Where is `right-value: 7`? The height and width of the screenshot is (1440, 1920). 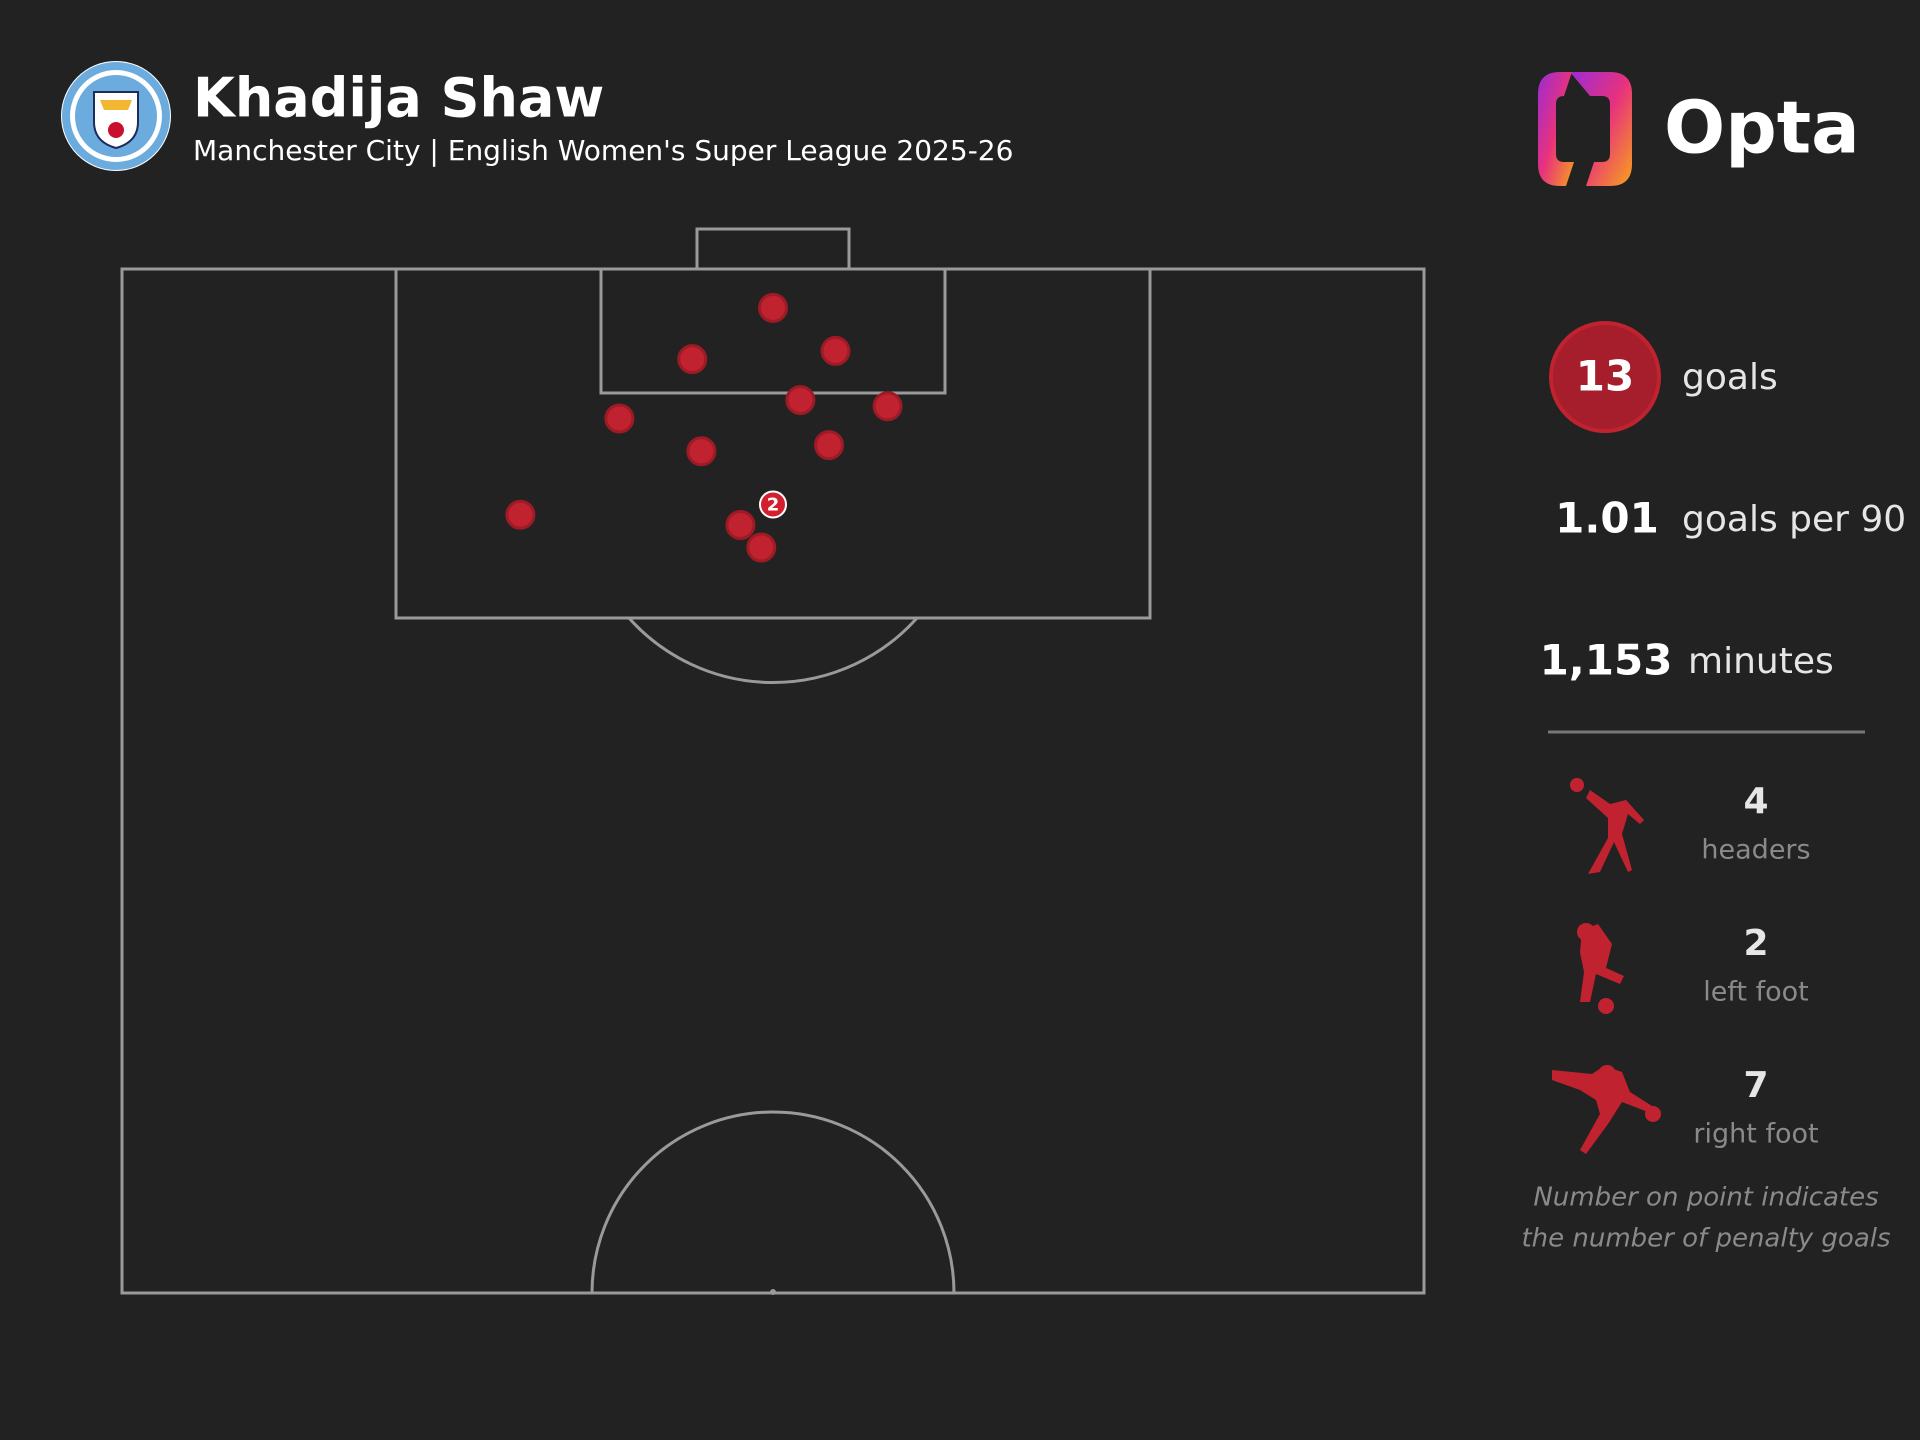 right-value: 7 is located at coordinates (1755, 1085).